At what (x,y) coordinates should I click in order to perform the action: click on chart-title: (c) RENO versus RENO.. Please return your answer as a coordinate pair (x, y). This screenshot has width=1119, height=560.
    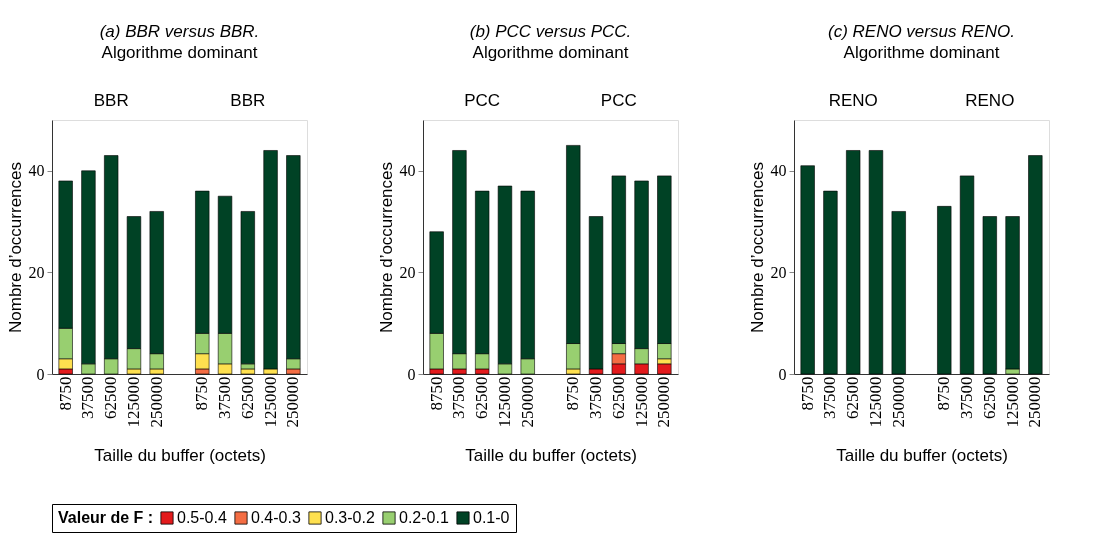
    Looking at the image, I should click on (921, 31).